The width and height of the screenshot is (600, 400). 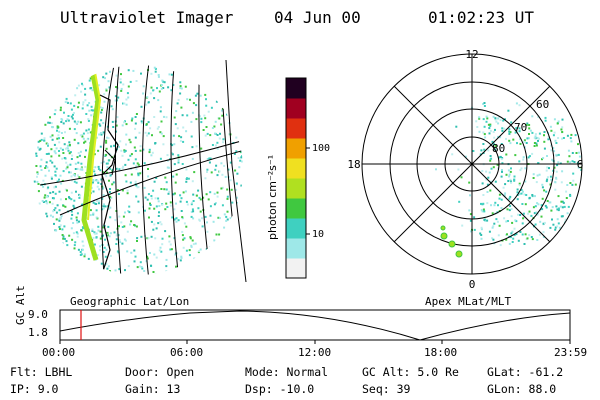 What do you see at coordinates (520, 127) in the screenshot?
I see `lat-label-70: 70` at bounding box center [520, 127].